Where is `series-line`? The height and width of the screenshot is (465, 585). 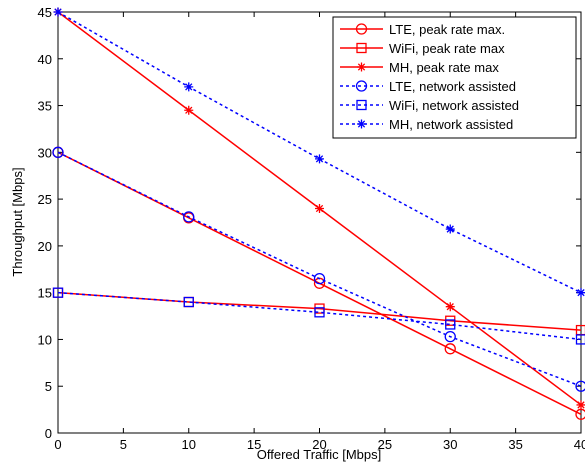 series-line is located at coordinates (319, 311).